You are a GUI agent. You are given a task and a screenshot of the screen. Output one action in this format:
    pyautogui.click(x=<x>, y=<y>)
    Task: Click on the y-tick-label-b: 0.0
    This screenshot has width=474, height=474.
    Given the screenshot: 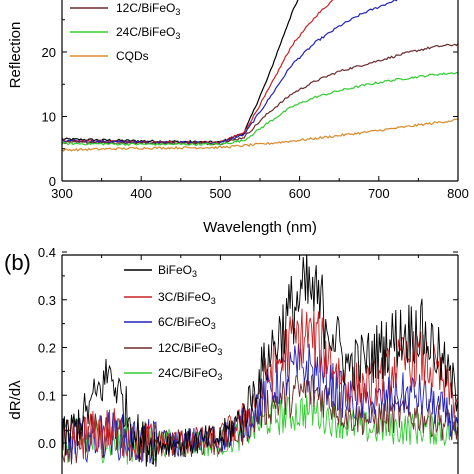 What is the action you would take?
    pyautogui.click(x=47, y=443)
    